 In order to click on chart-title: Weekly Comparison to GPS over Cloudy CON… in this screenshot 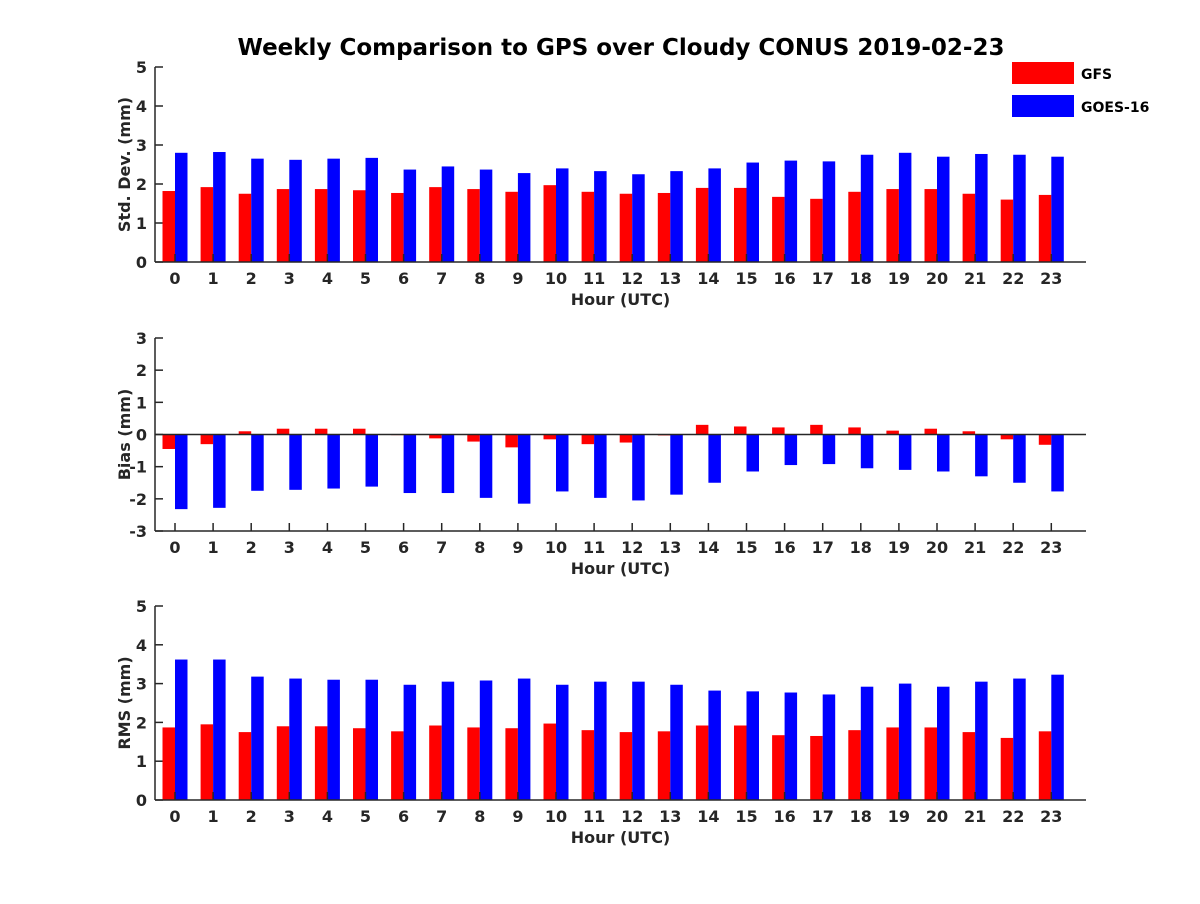, I will do `click(621, 48)`.